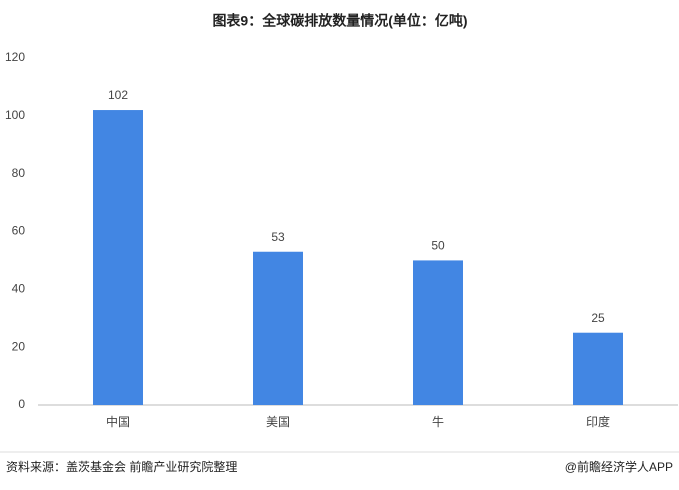  What do you see at coordinates (278, 237) in the screenshot?
I see `data-label: 53` at bounding box center [278, 237].